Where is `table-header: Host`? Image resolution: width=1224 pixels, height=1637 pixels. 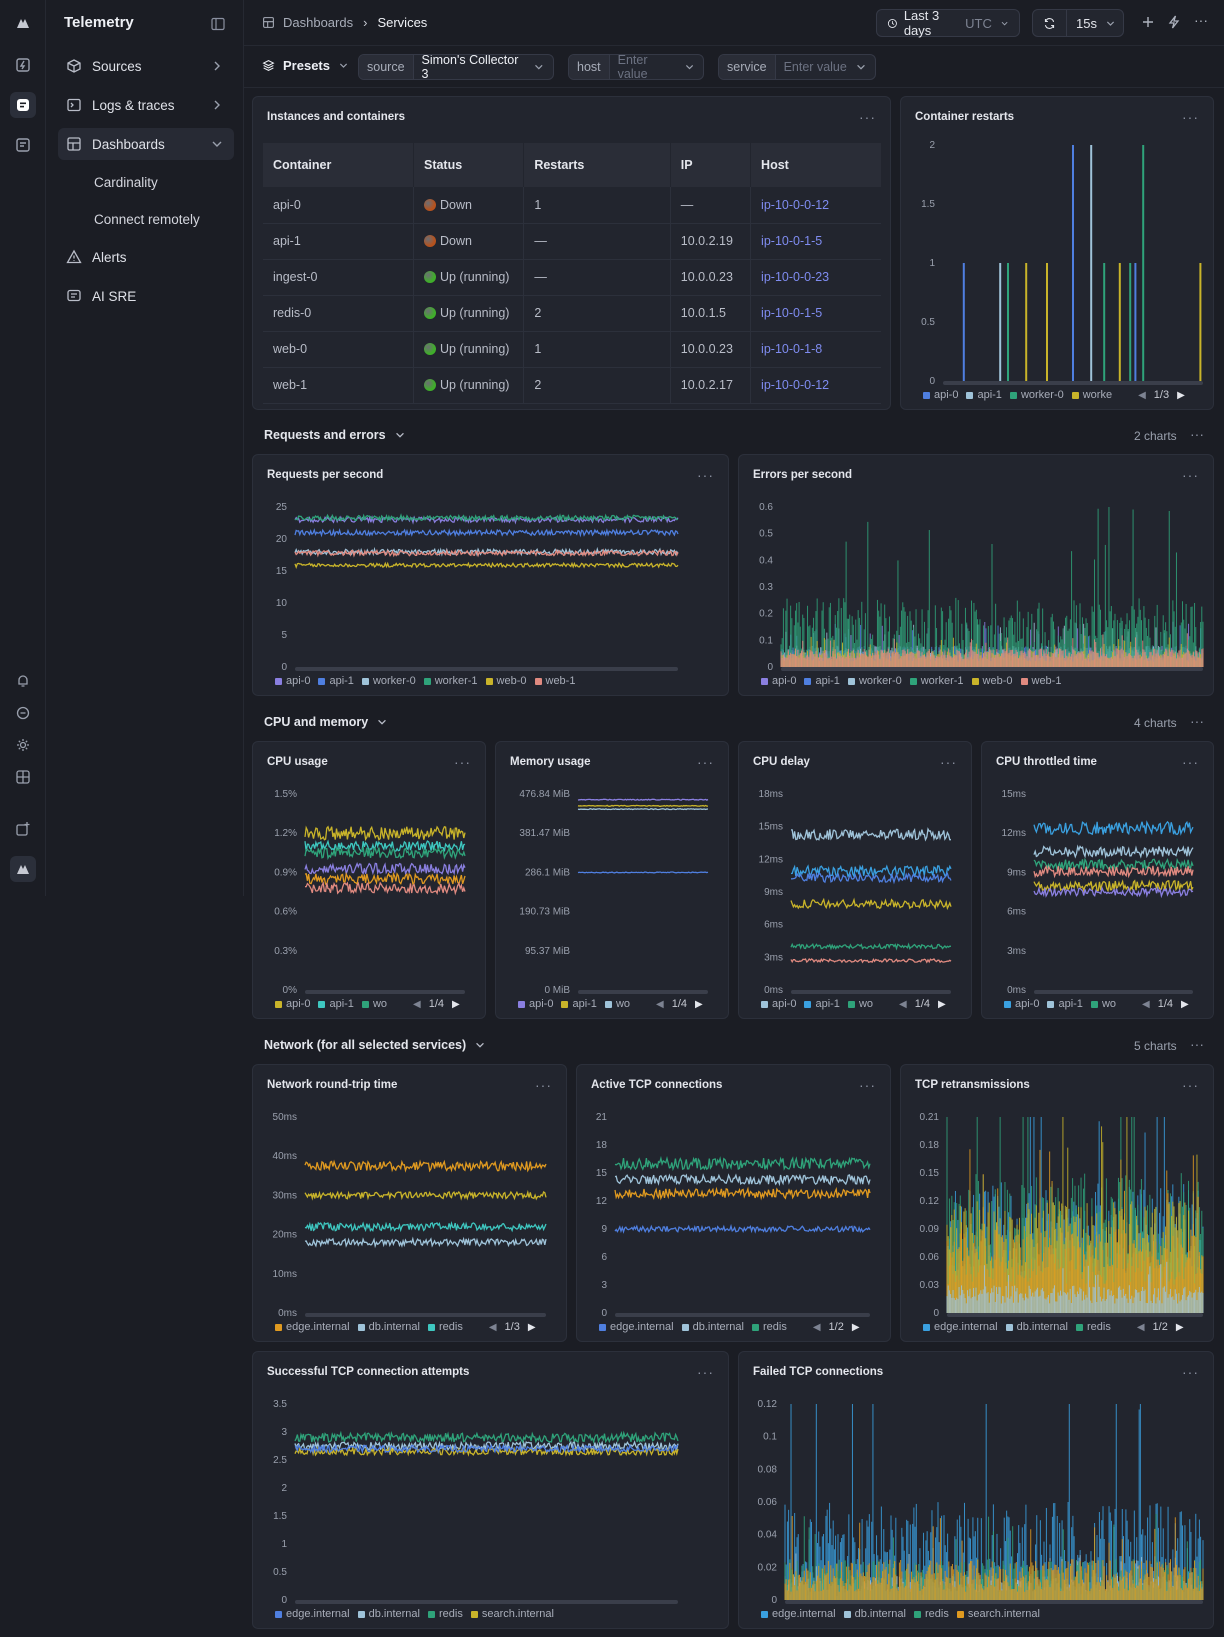
table-header: Host is located at coordinates (815, 165).